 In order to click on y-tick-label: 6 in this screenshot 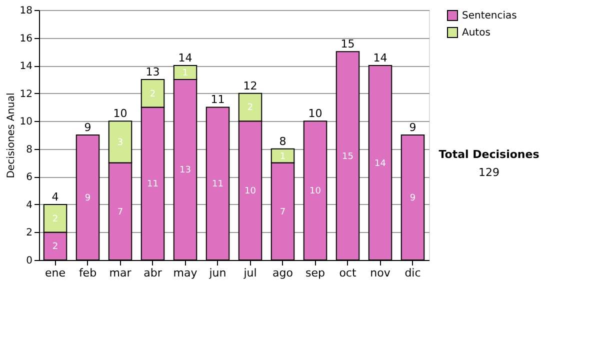, I will do `click(29, 178)`.